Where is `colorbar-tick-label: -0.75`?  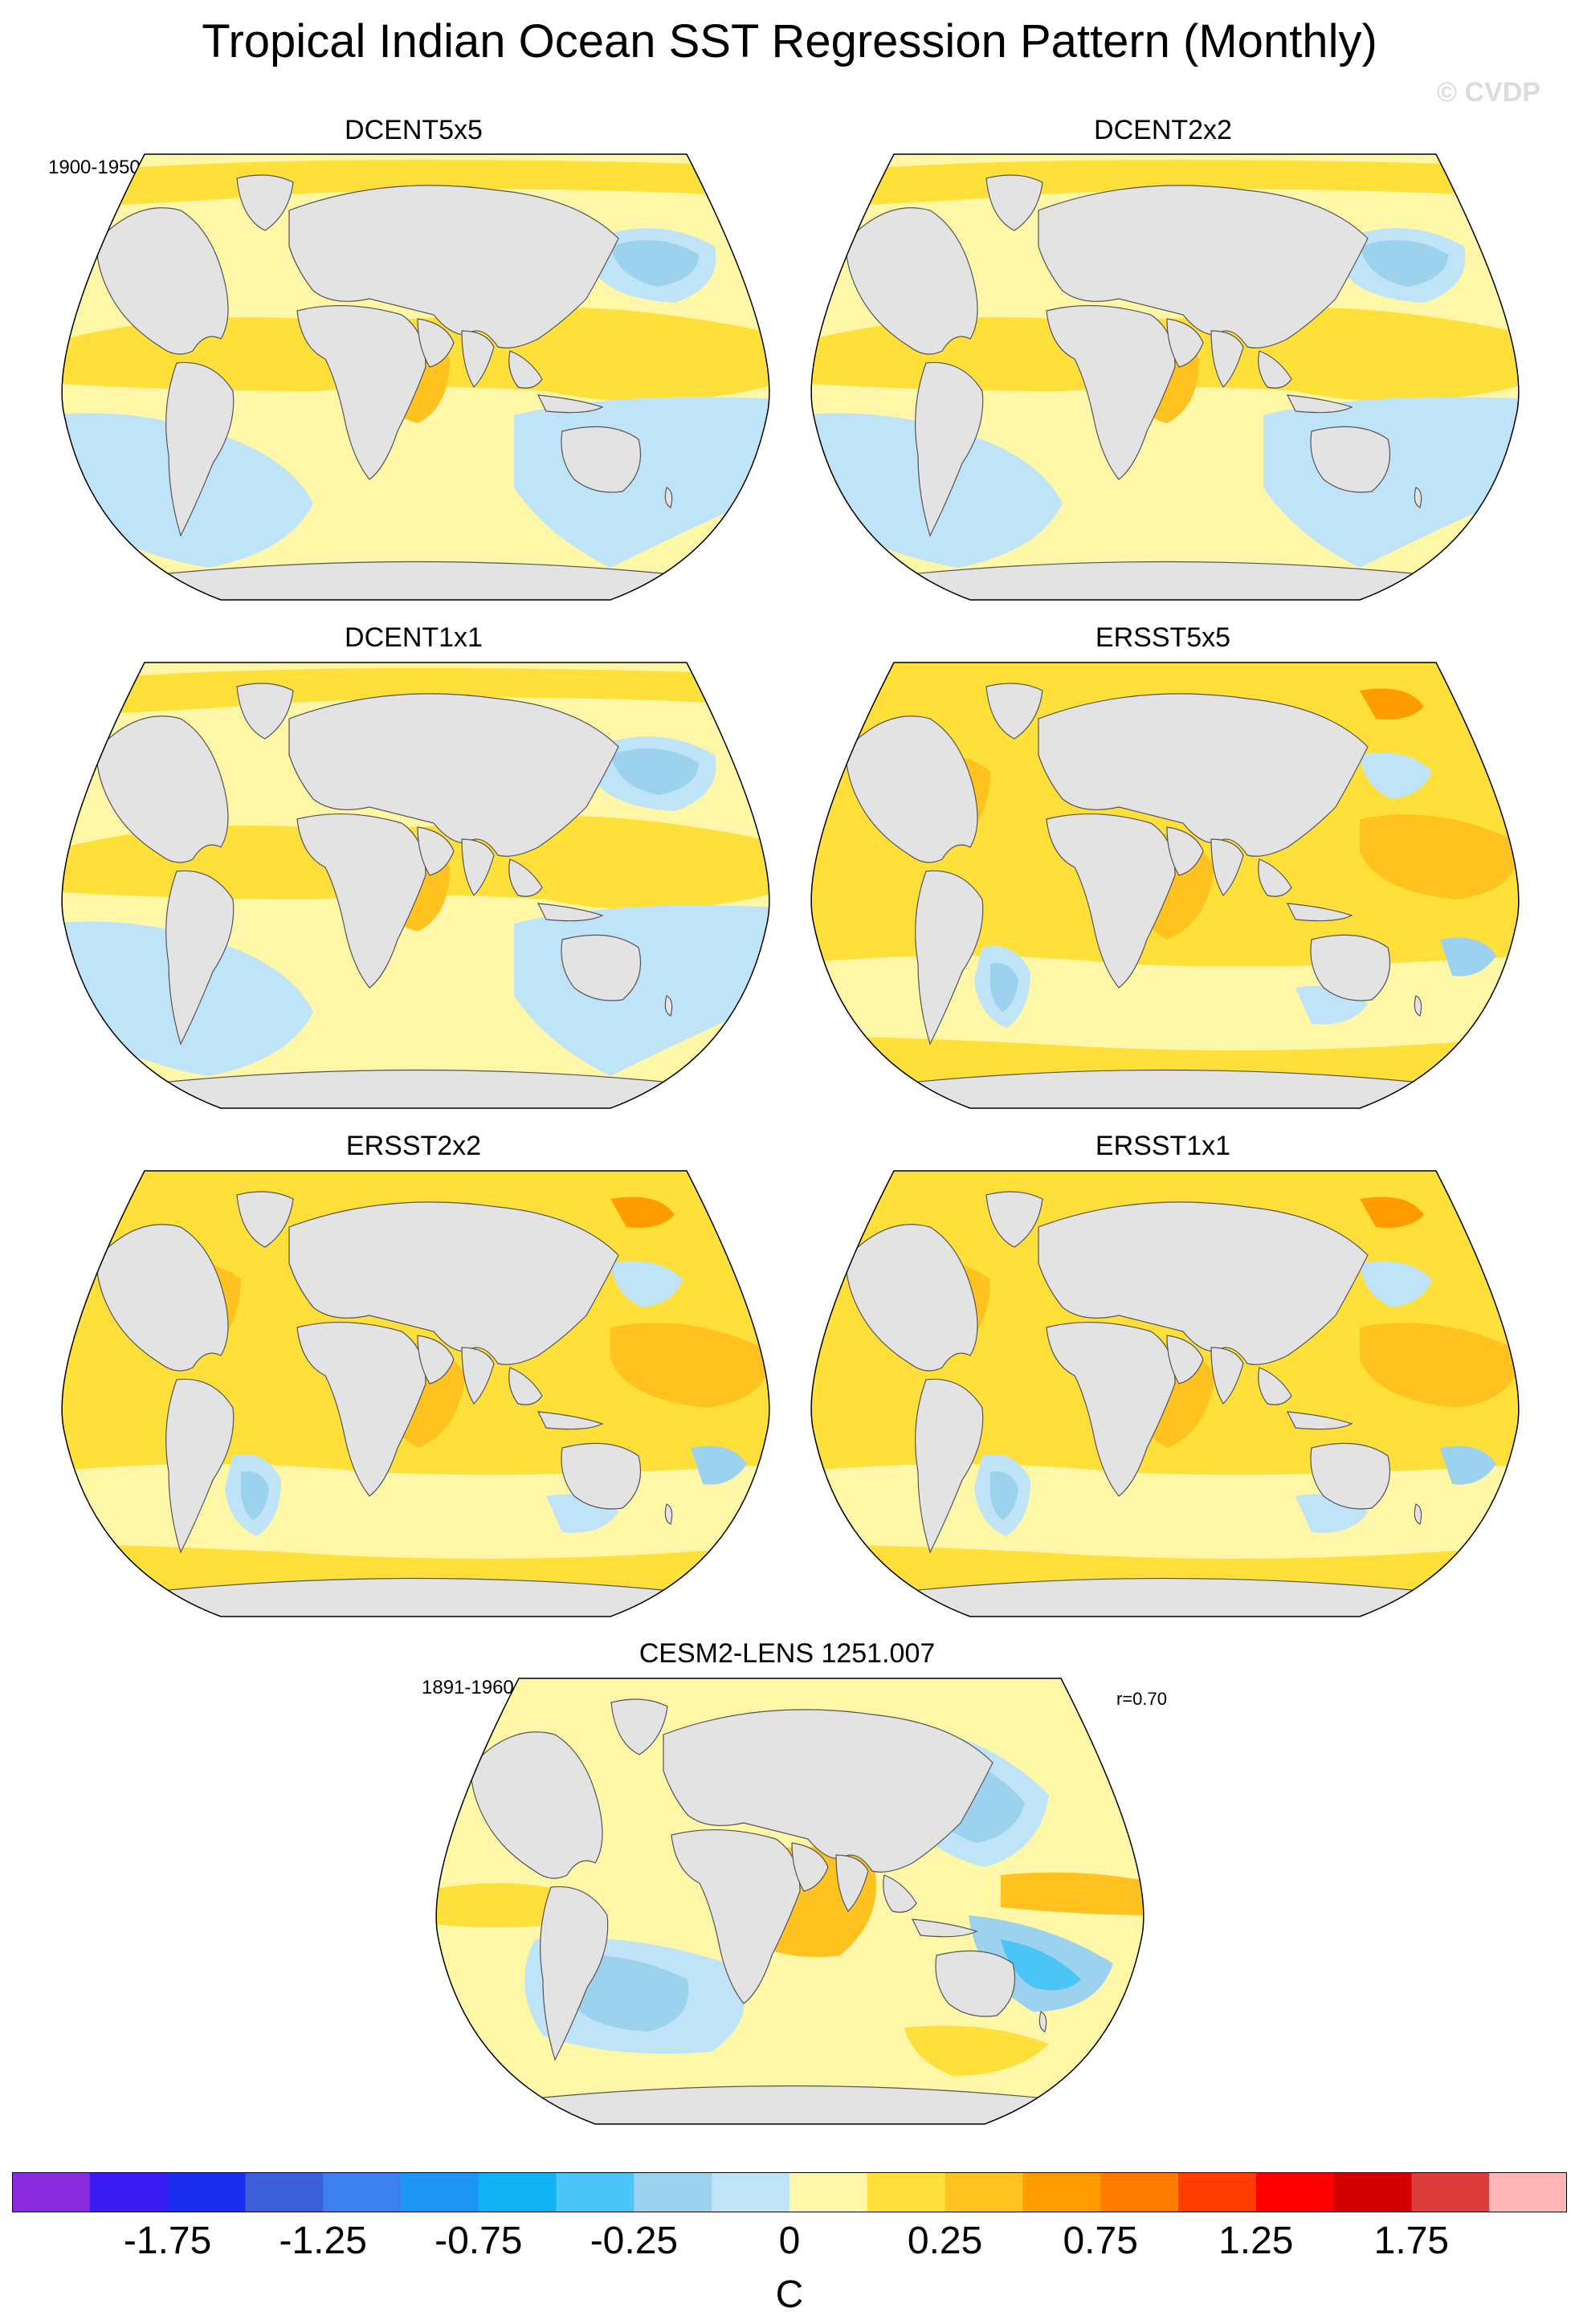
colorbar-tick-label: -0.75 is located at coordinates (479, 2241).